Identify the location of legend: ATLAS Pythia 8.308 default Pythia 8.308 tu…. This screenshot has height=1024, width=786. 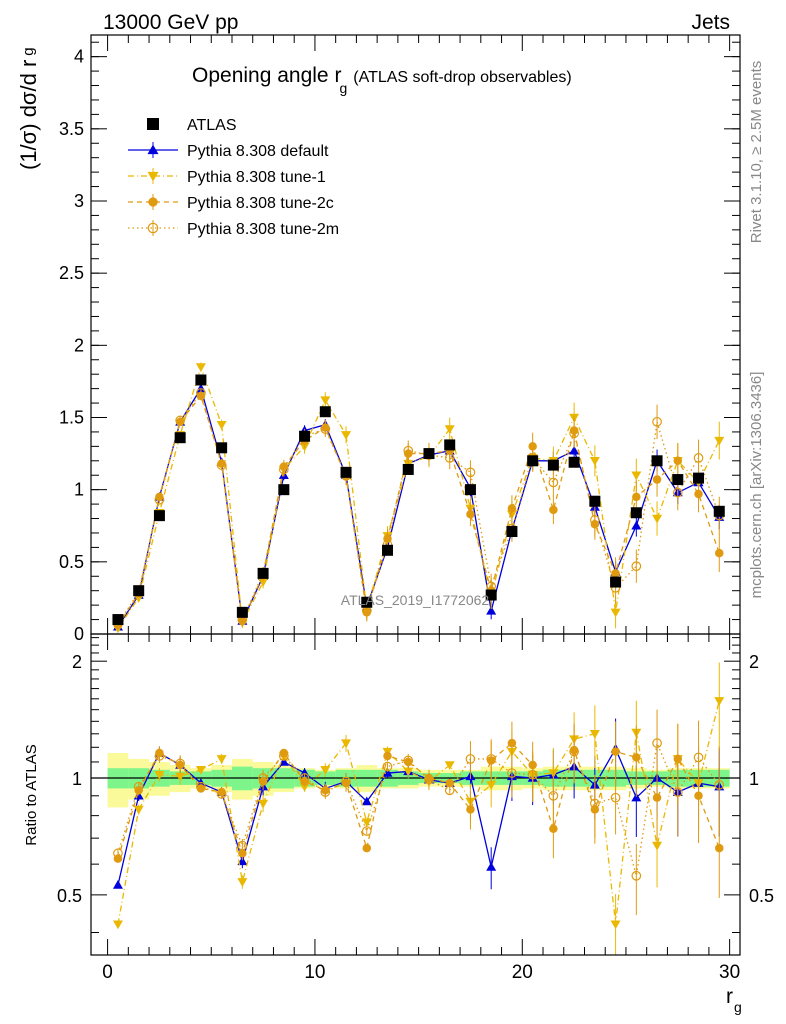
(233, 177).